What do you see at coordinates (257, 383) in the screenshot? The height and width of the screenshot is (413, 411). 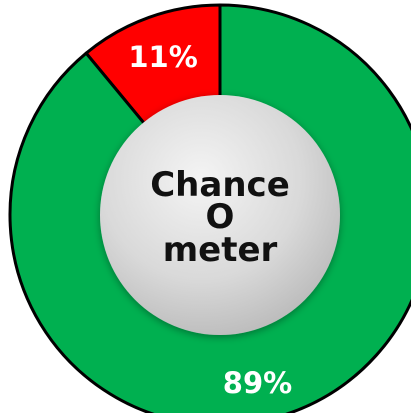 I see `slice-label-89-percent: 89%` at bounding box center [257, 383].